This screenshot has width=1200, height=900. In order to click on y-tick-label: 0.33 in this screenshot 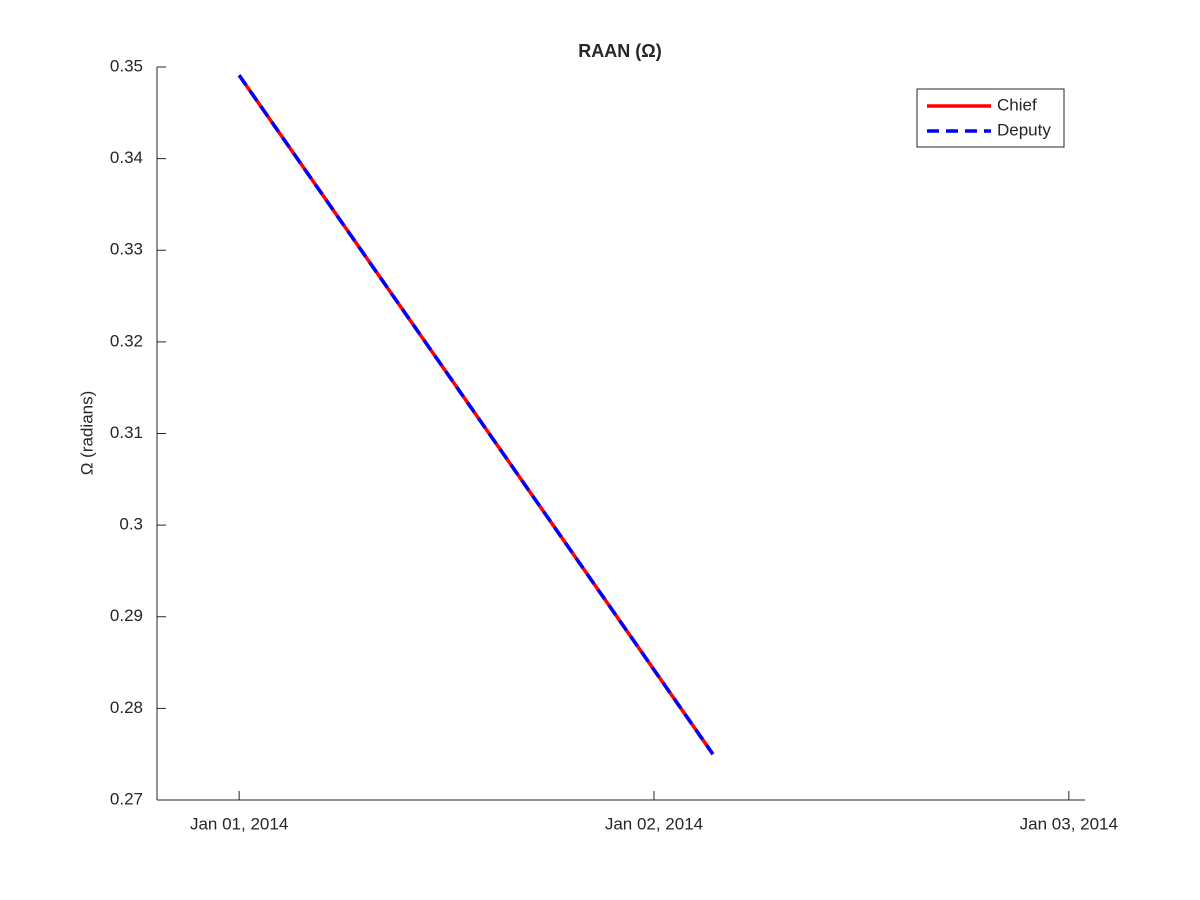, I will do `click(126, 249)`.